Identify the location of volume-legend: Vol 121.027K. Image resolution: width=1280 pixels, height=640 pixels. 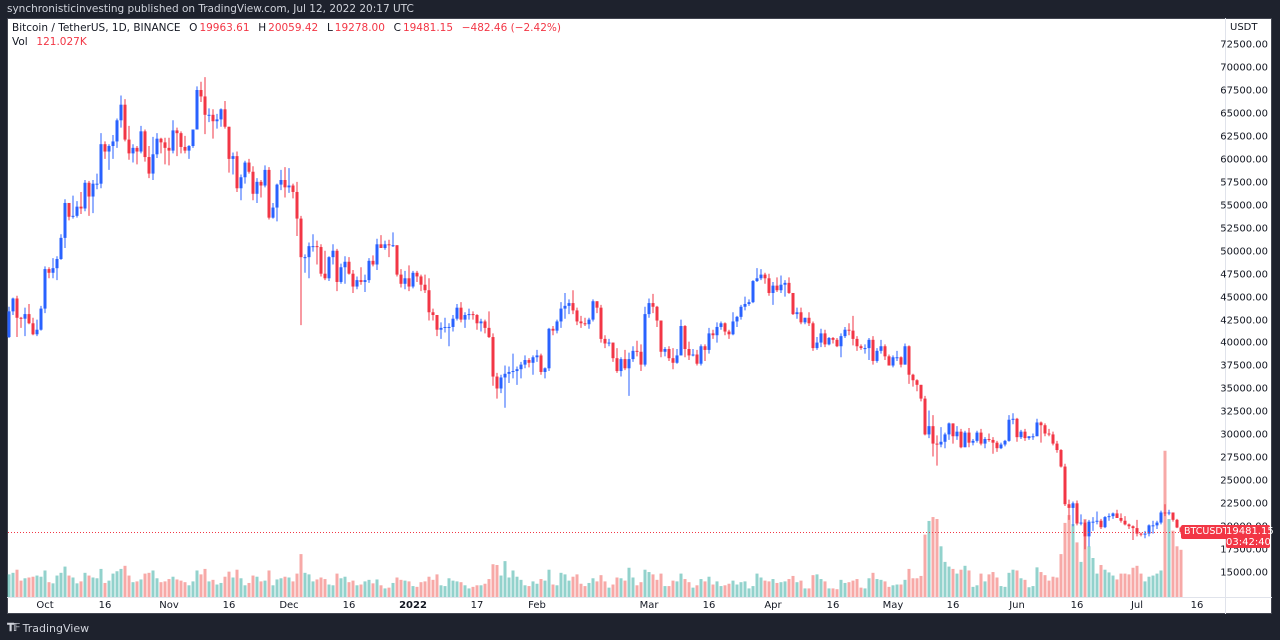
(287, 43).